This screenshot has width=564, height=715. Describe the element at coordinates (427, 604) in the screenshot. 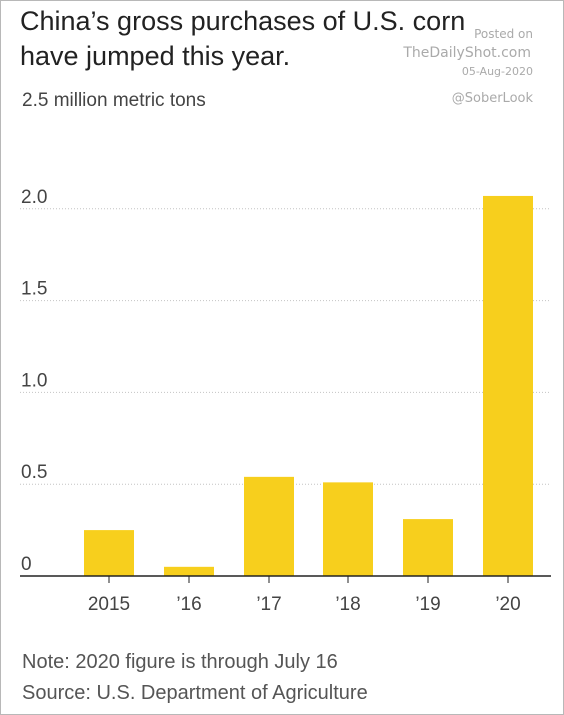

I see `x-tick-label: ’19` at that location.